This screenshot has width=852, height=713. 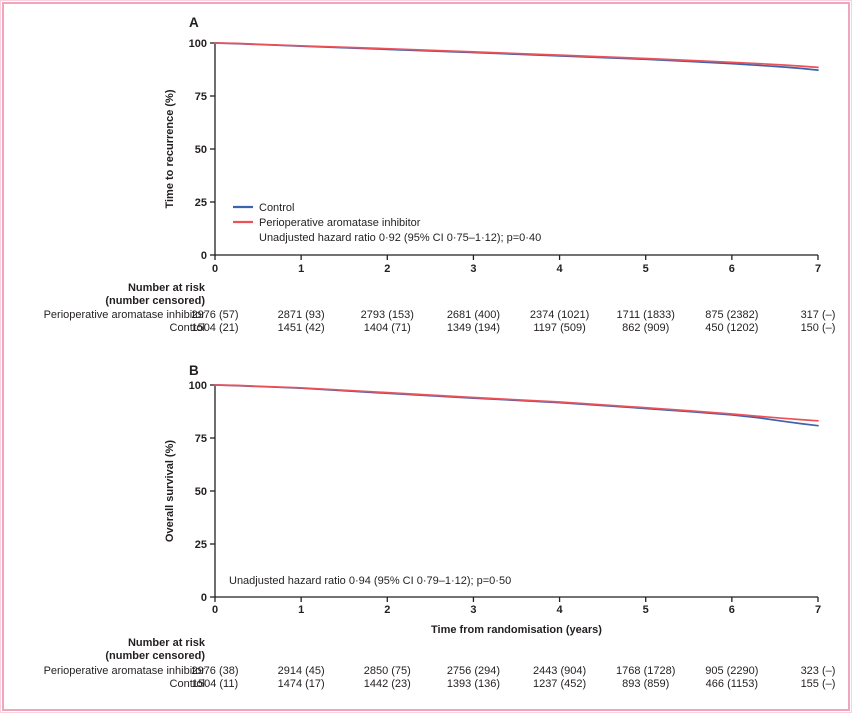 What do you see at coordinates (301, 315) in the screenshot?
I see `risk-cell: 2871 (93)` at bounding box center [301, 315].